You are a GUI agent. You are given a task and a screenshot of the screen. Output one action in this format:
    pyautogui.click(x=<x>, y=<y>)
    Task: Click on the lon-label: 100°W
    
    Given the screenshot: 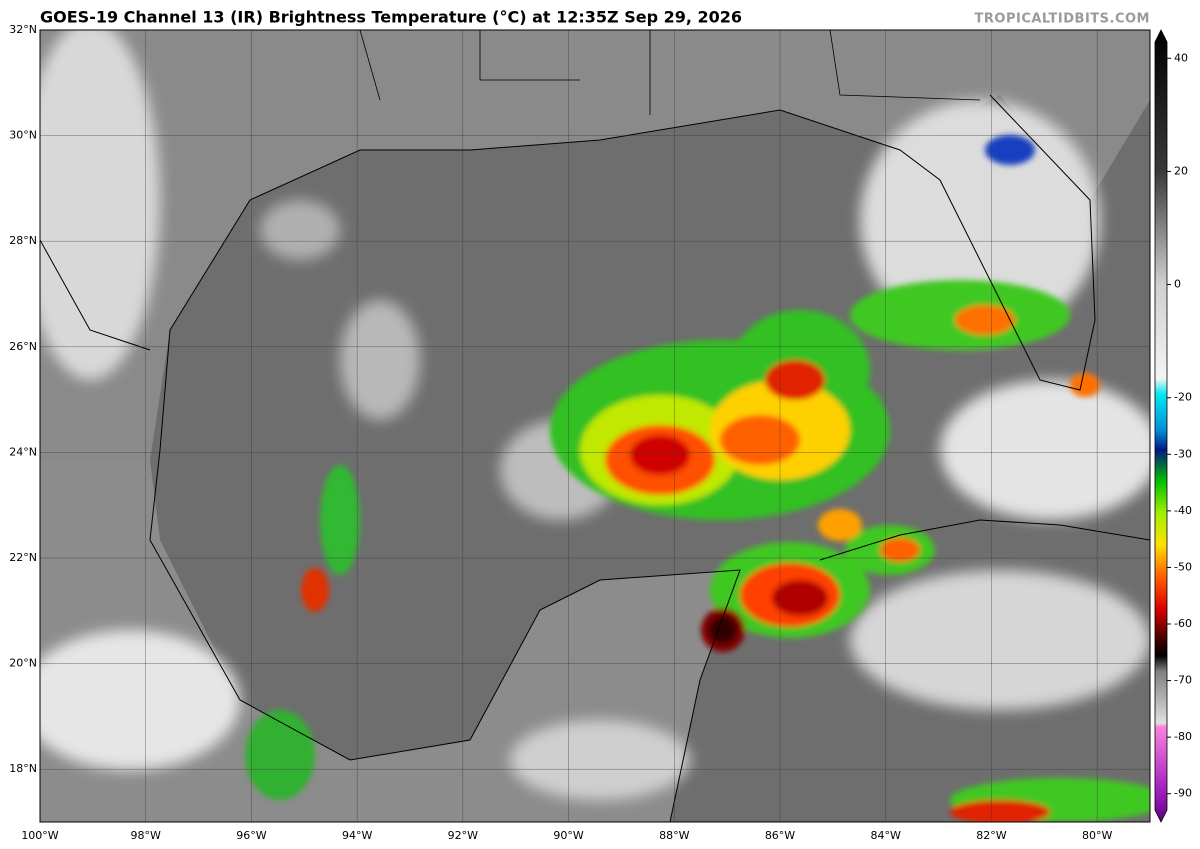 What is the action you would take?
    pyautogui.click(x=39, y=835)
    